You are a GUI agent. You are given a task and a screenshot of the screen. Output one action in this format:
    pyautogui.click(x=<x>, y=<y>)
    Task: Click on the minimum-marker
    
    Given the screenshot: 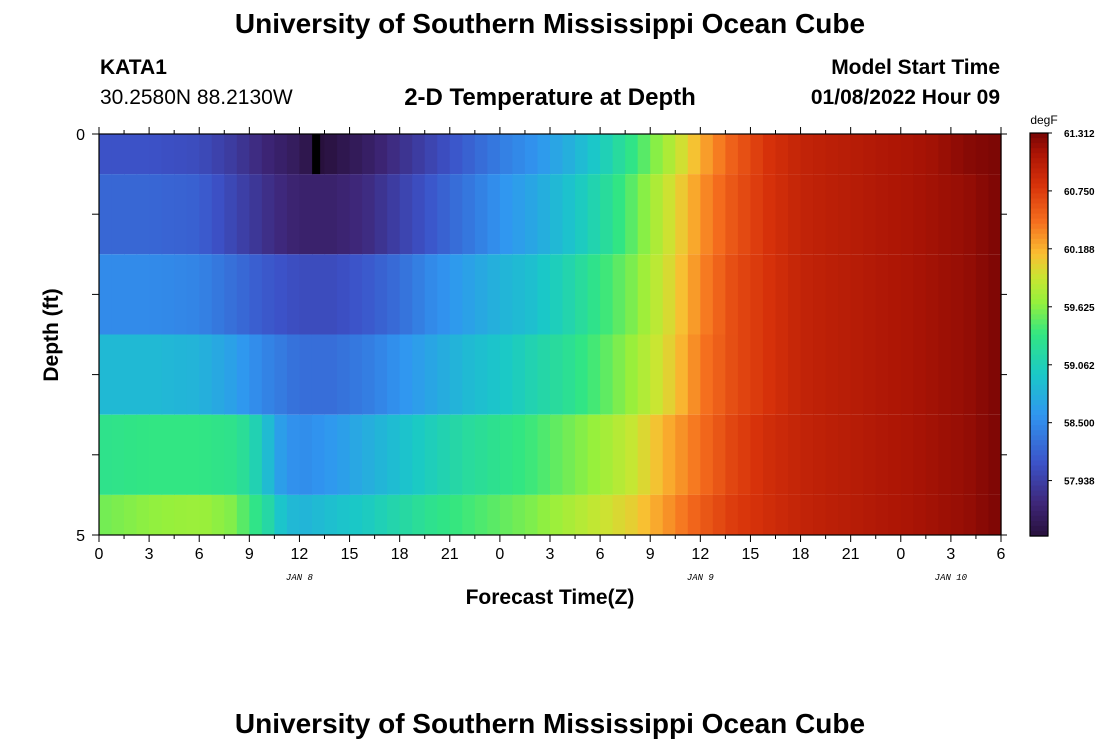 What is the action you would take?
    pyautogui.click(x=316, y=154)
    